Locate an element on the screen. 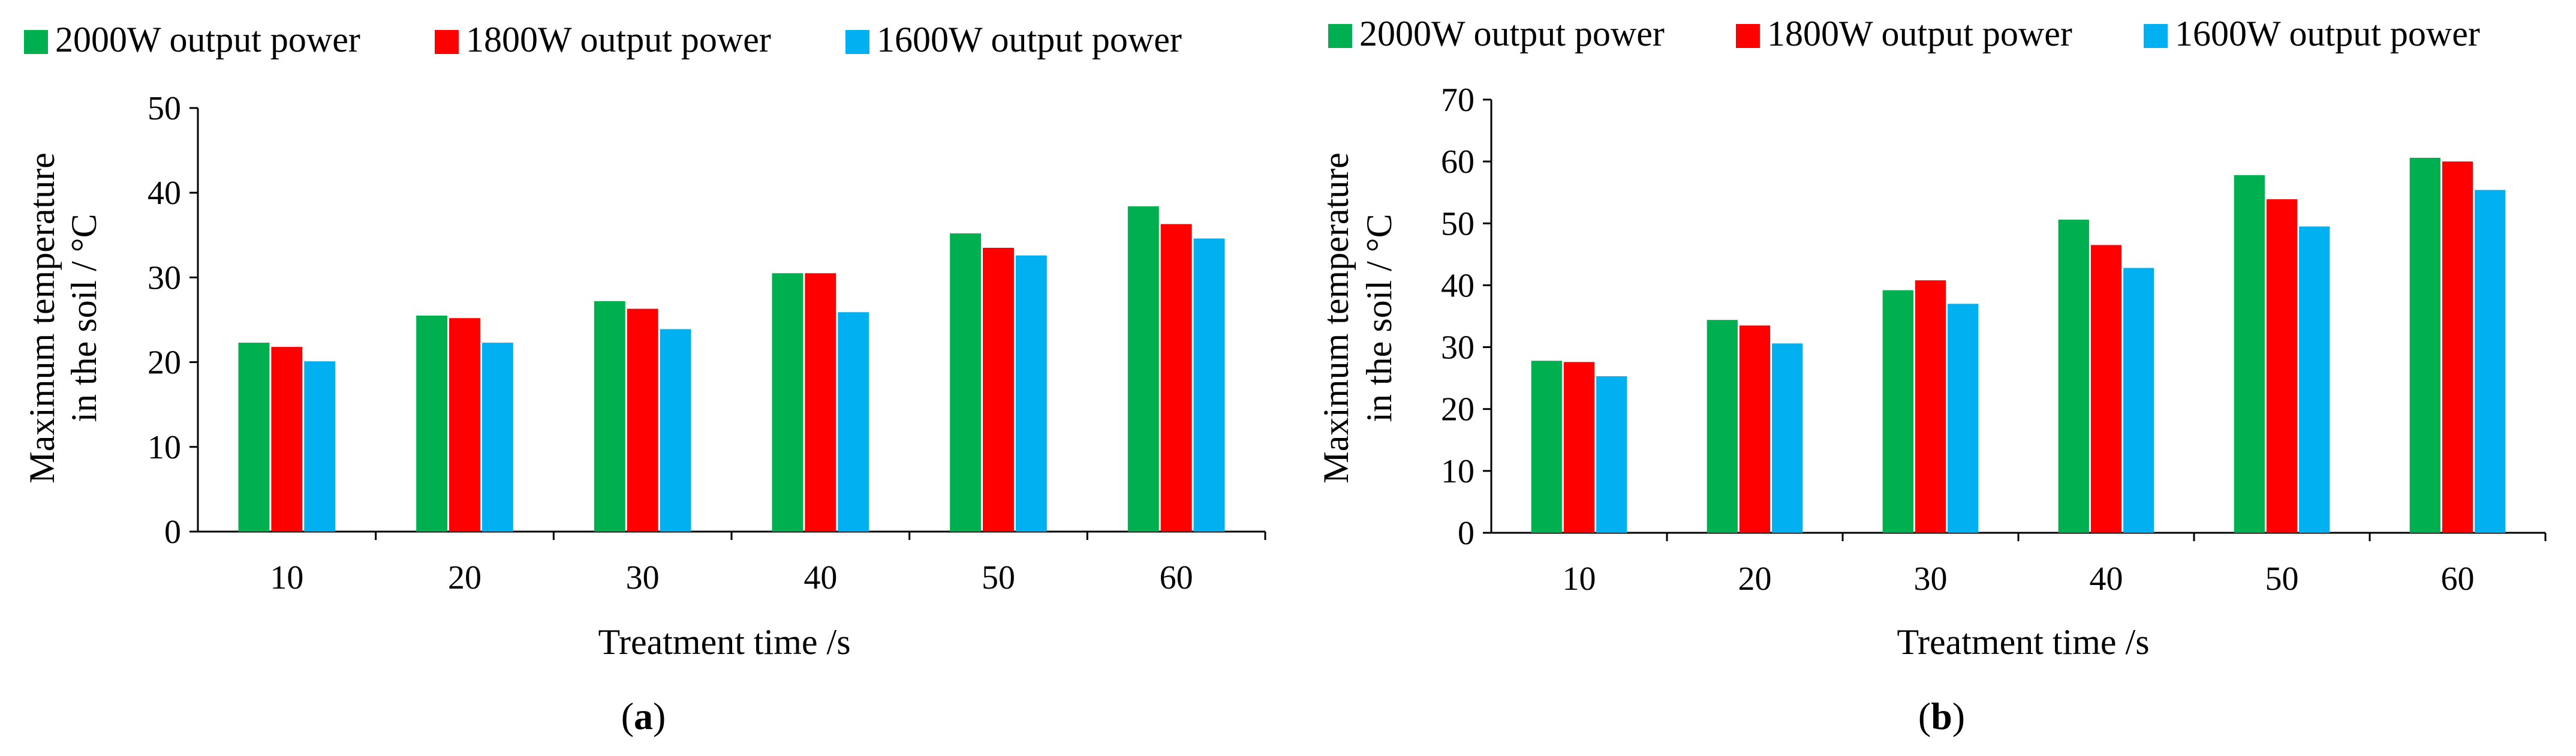 The width and height of the screenshot is (2576, 756). panel-caption: (a) is located at coordinates (643, 716).